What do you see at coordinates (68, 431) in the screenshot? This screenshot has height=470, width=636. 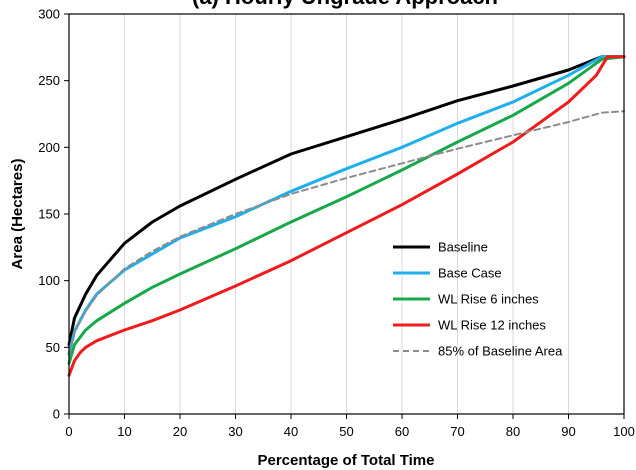 I see `x-tick-label: 0` at bounding box center [68, 431].